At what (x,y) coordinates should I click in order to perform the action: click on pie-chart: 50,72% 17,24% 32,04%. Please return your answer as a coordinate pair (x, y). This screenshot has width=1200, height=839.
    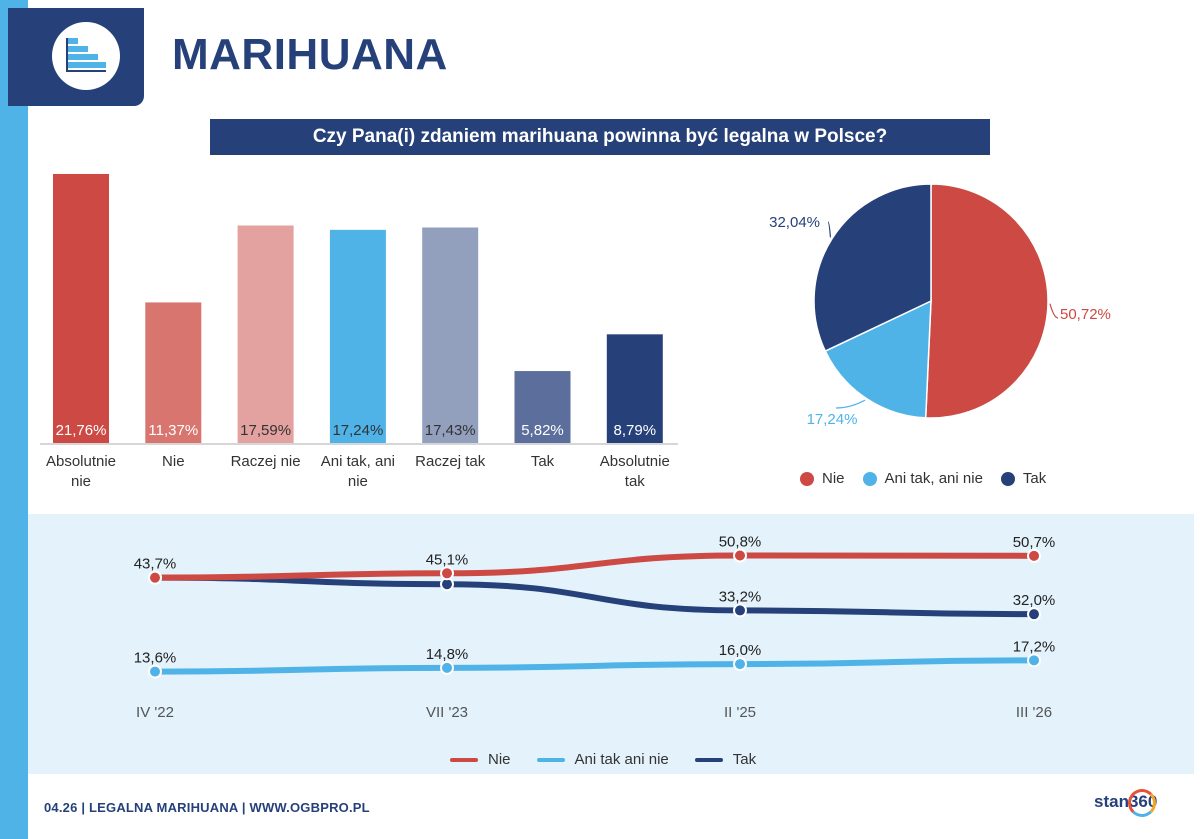
    Looking at the image, I should click on (940, 305).